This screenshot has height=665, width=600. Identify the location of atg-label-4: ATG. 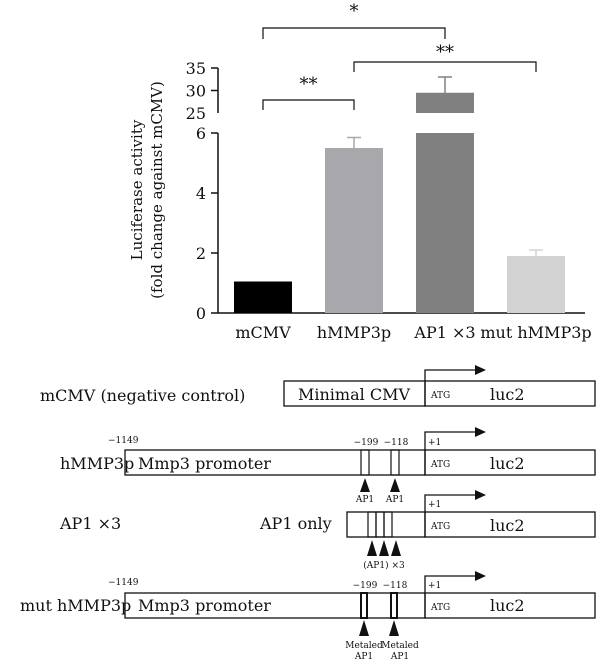
(440, 608).